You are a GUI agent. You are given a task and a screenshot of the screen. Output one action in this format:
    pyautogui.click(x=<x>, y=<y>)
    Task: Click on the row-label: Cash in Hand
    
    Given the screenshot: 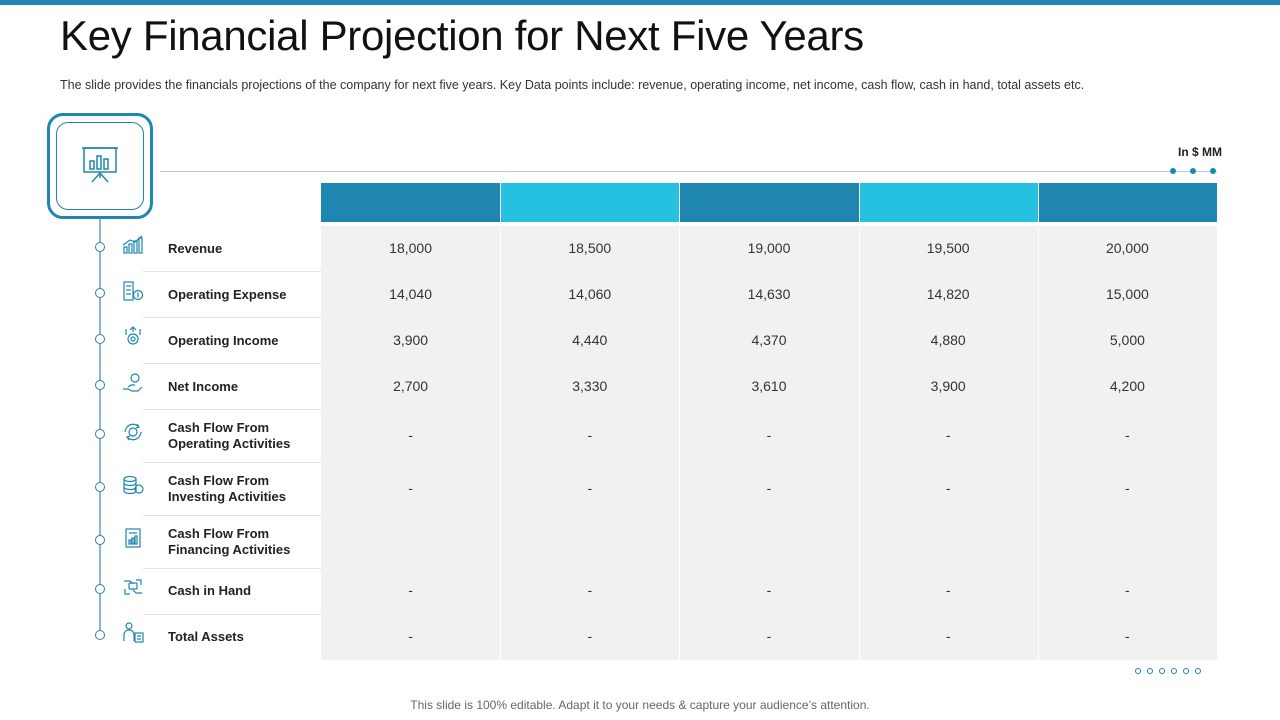 What is the action you would take?
    pyautogui.click(x=209, y=591)
    